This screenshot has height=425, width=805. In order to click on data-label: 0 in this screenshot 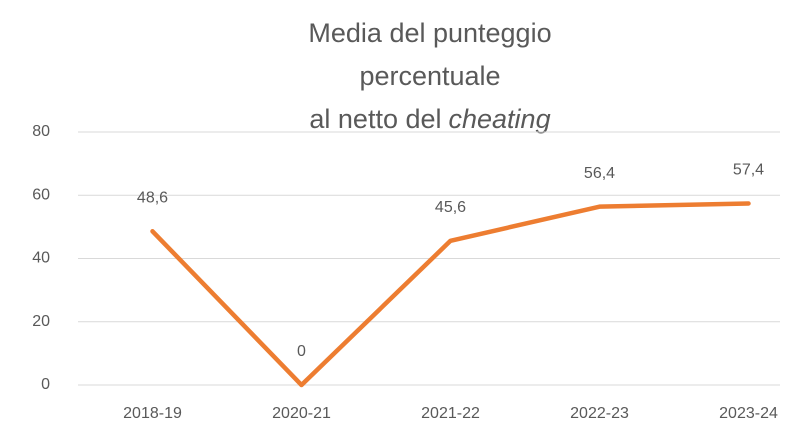, I will do `click(301, 351)`.